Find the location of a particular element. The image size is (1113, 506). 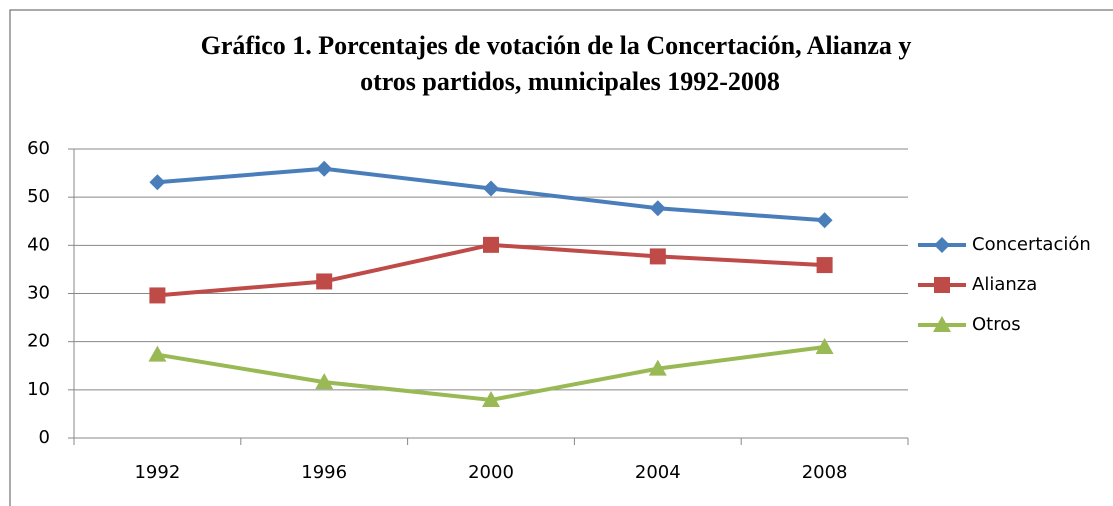

legend-label: Alianza is located at coordinates (1004, 284).